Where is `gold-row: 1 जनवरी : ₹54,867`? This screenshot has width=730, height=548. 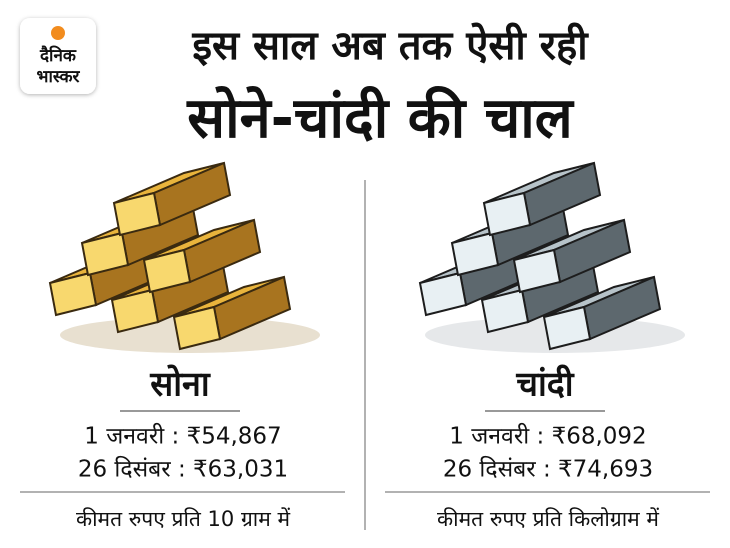
gold-row: 1 जनवरी : ₹54,867 is located at coordinates (182, 436).